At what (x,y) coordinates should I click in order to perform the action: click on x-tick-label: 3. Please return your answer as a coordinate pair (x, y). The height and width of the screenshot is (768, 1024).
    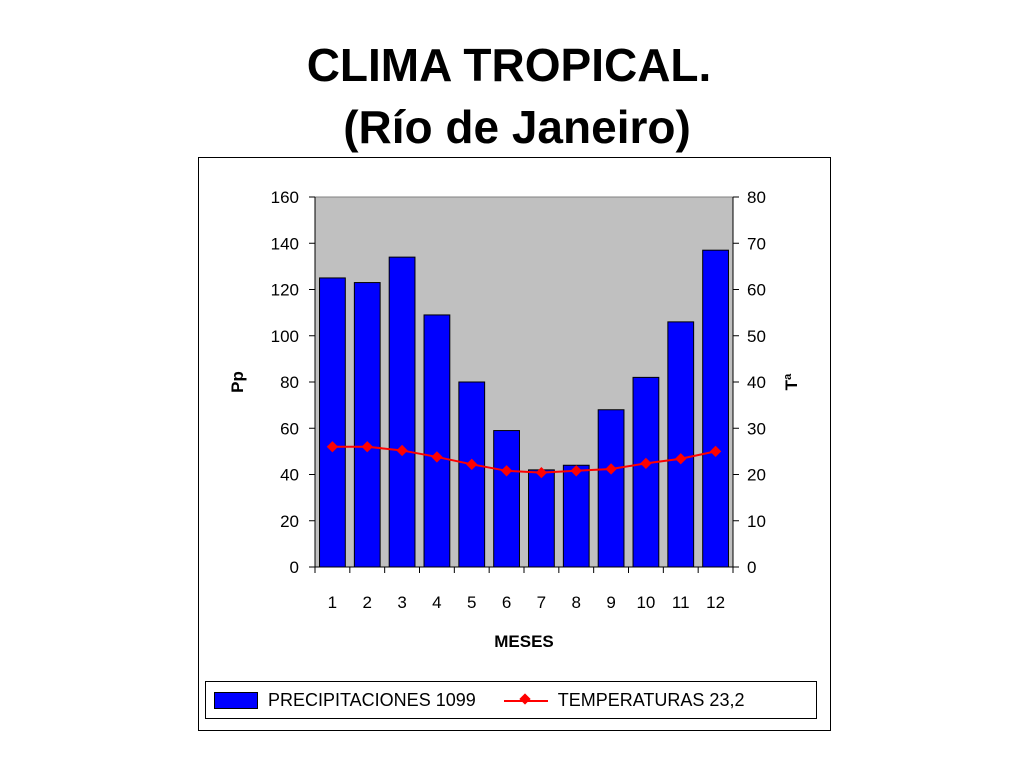
    Looking at the image, I should click on (401, 602).